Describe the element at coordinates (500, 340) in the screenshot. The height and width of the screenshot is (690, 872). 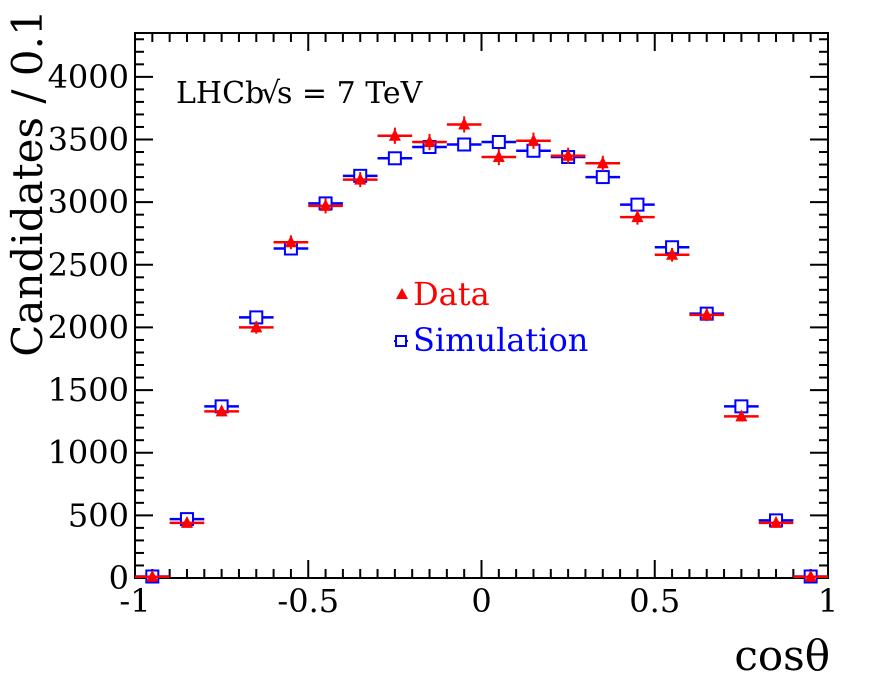
I see `legend-simulation-label: Simulation` at that location.